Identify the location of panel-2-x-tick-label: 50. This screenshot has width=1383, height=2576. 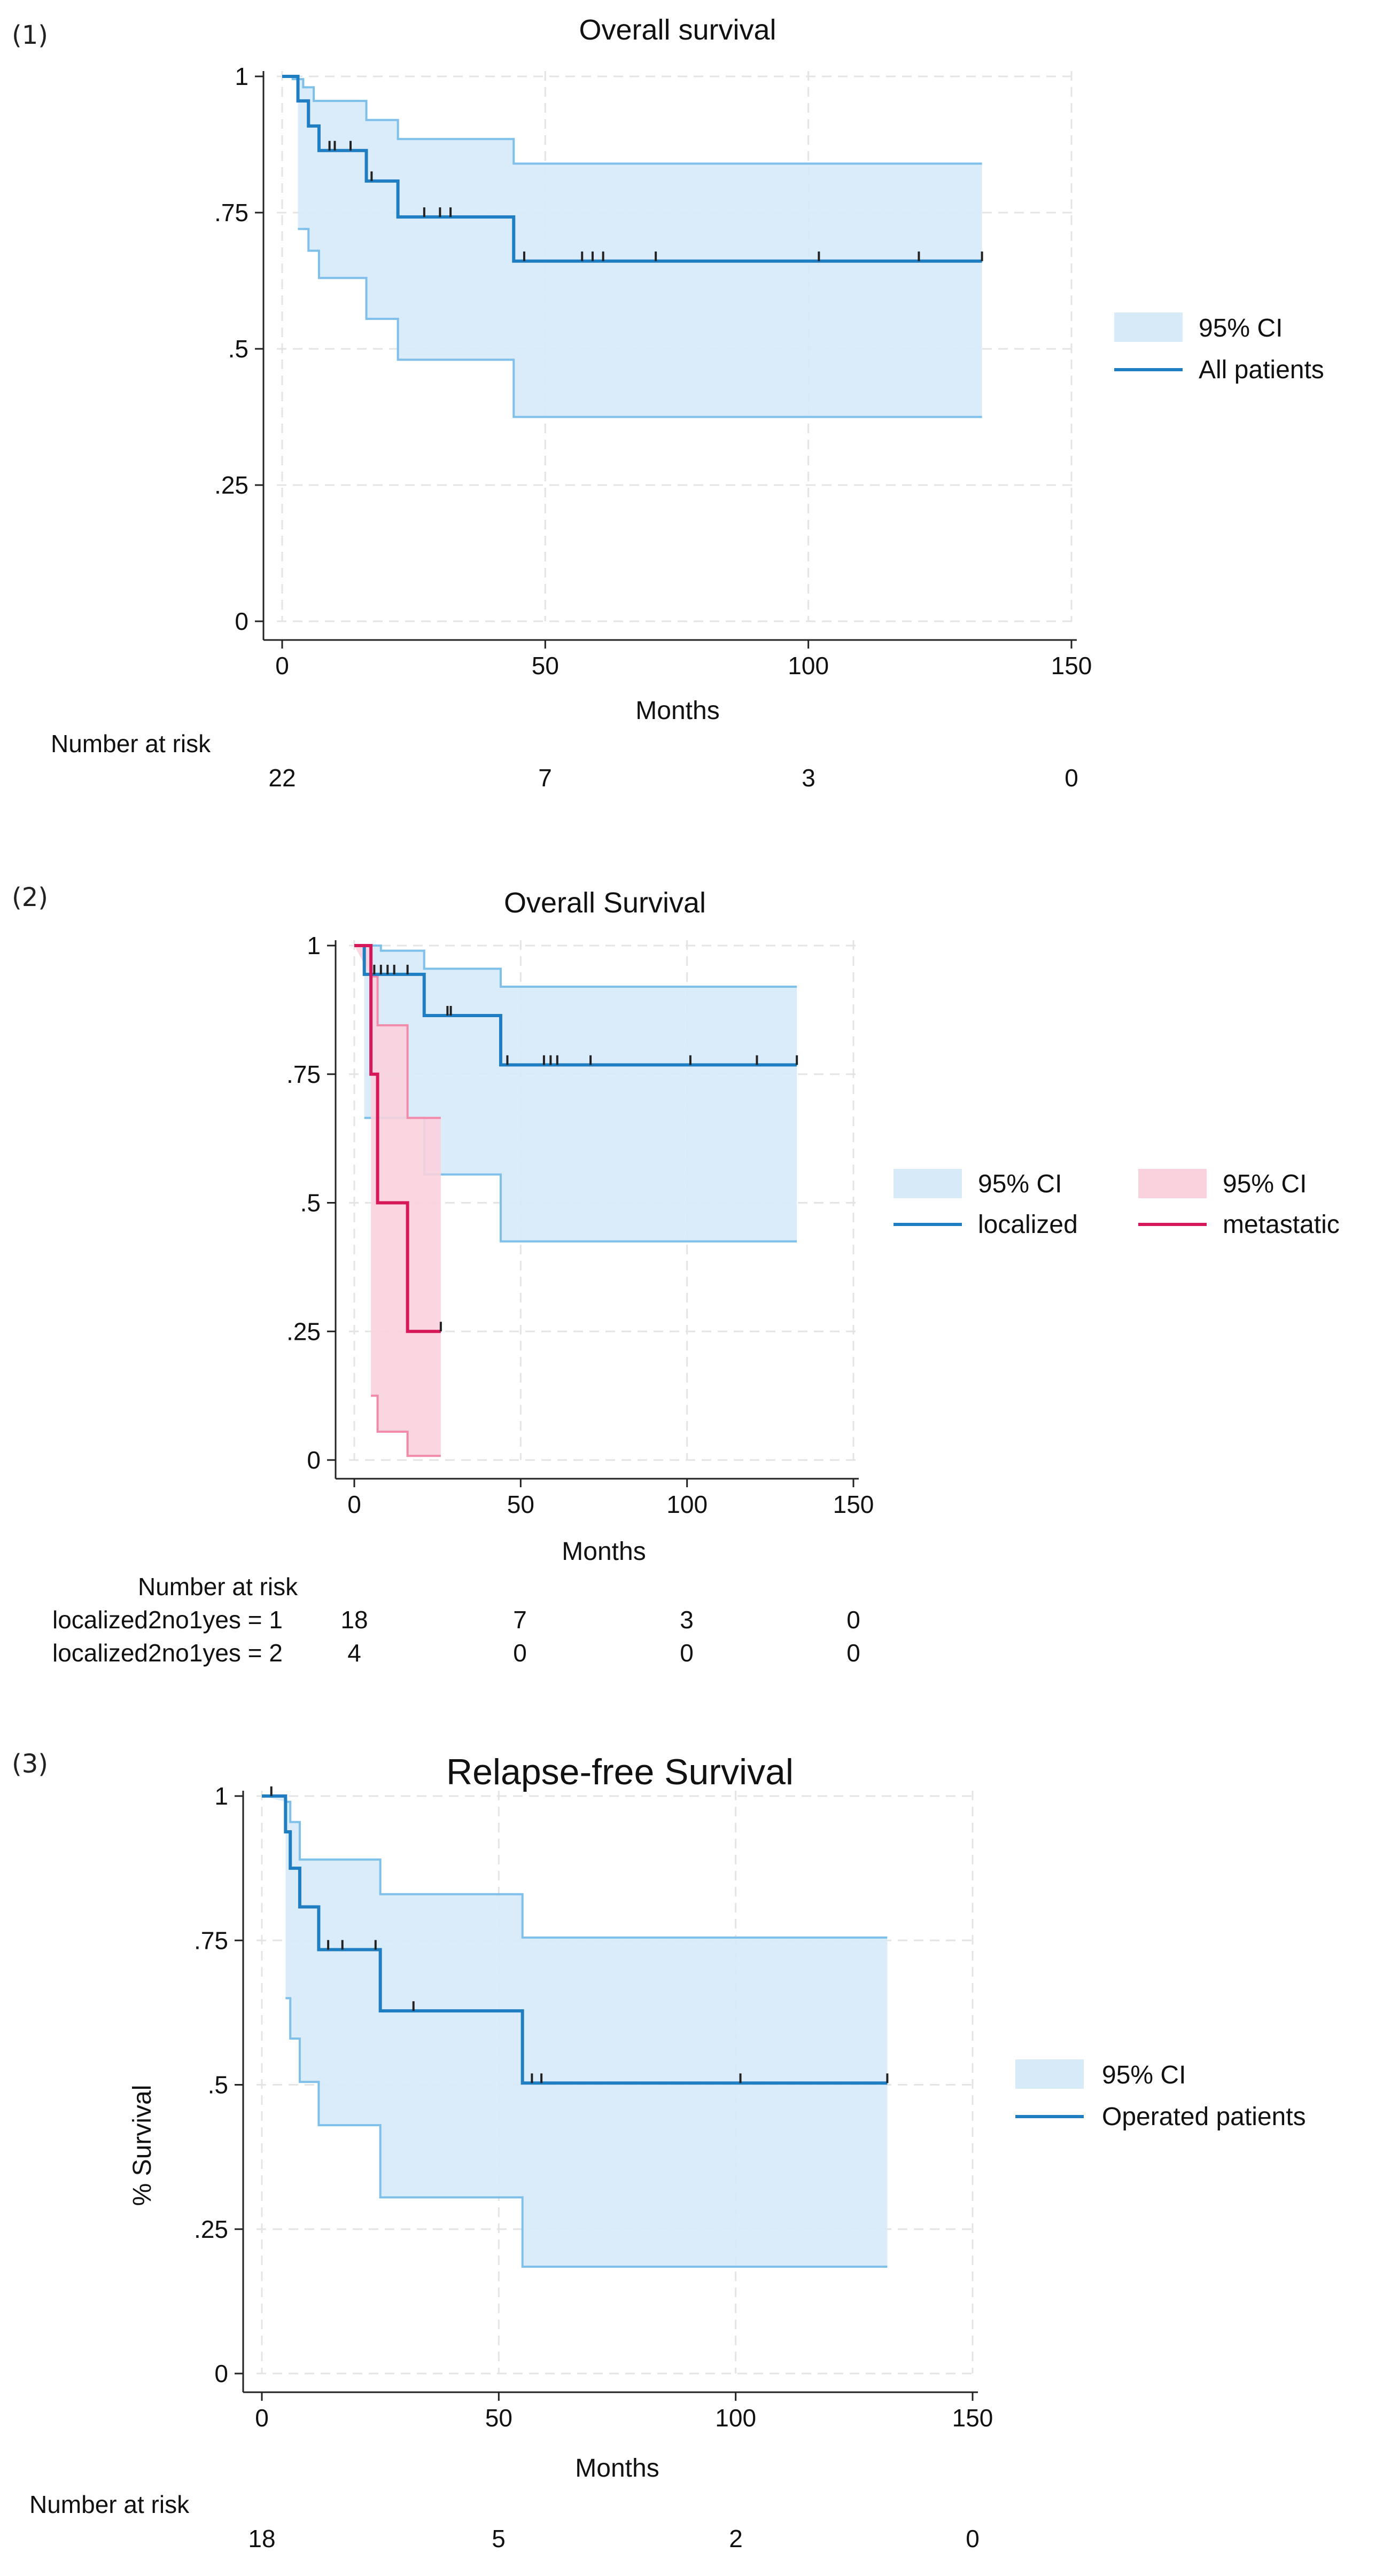
(520, 1504).